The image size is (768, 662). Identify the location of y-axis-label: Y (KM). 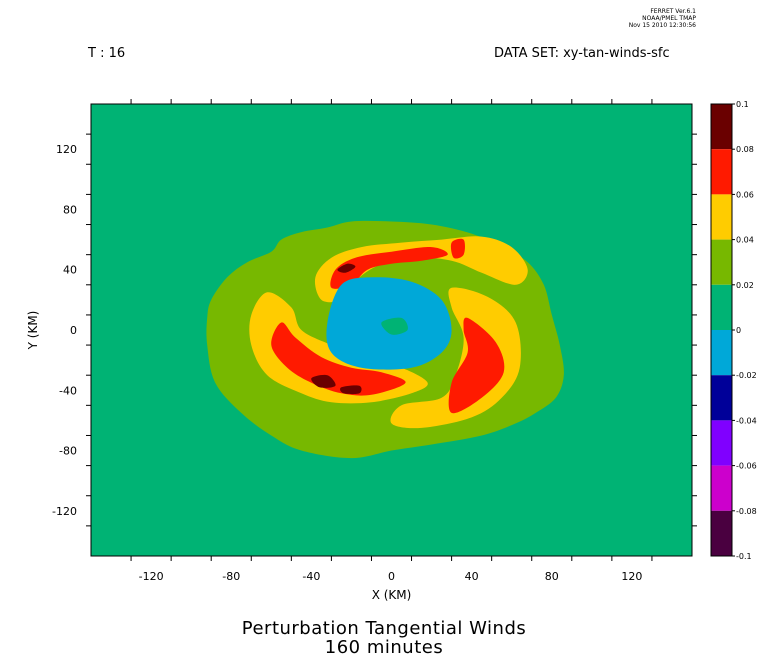
(33, 331).